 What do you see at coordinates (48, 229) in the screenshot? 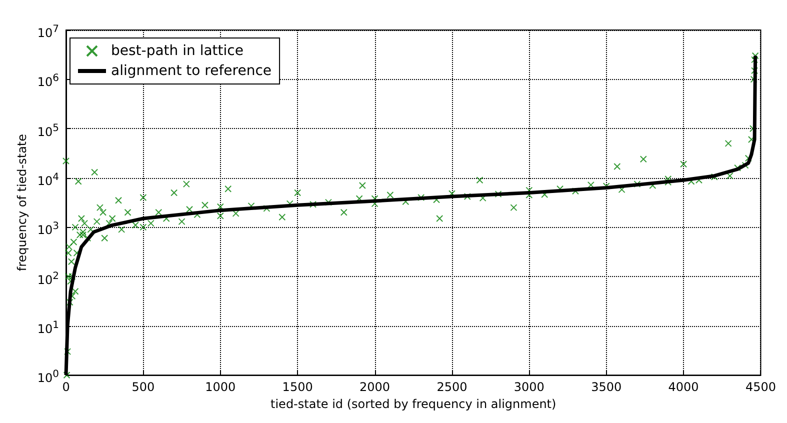
I see `y-tick-label: 10$^{3}$` at bounding box center [48, 229].